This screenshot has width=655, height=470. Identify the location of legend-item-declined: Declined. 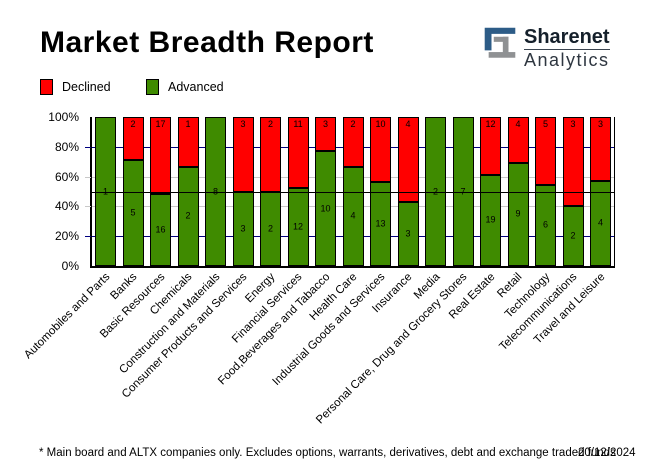
(75, 87).